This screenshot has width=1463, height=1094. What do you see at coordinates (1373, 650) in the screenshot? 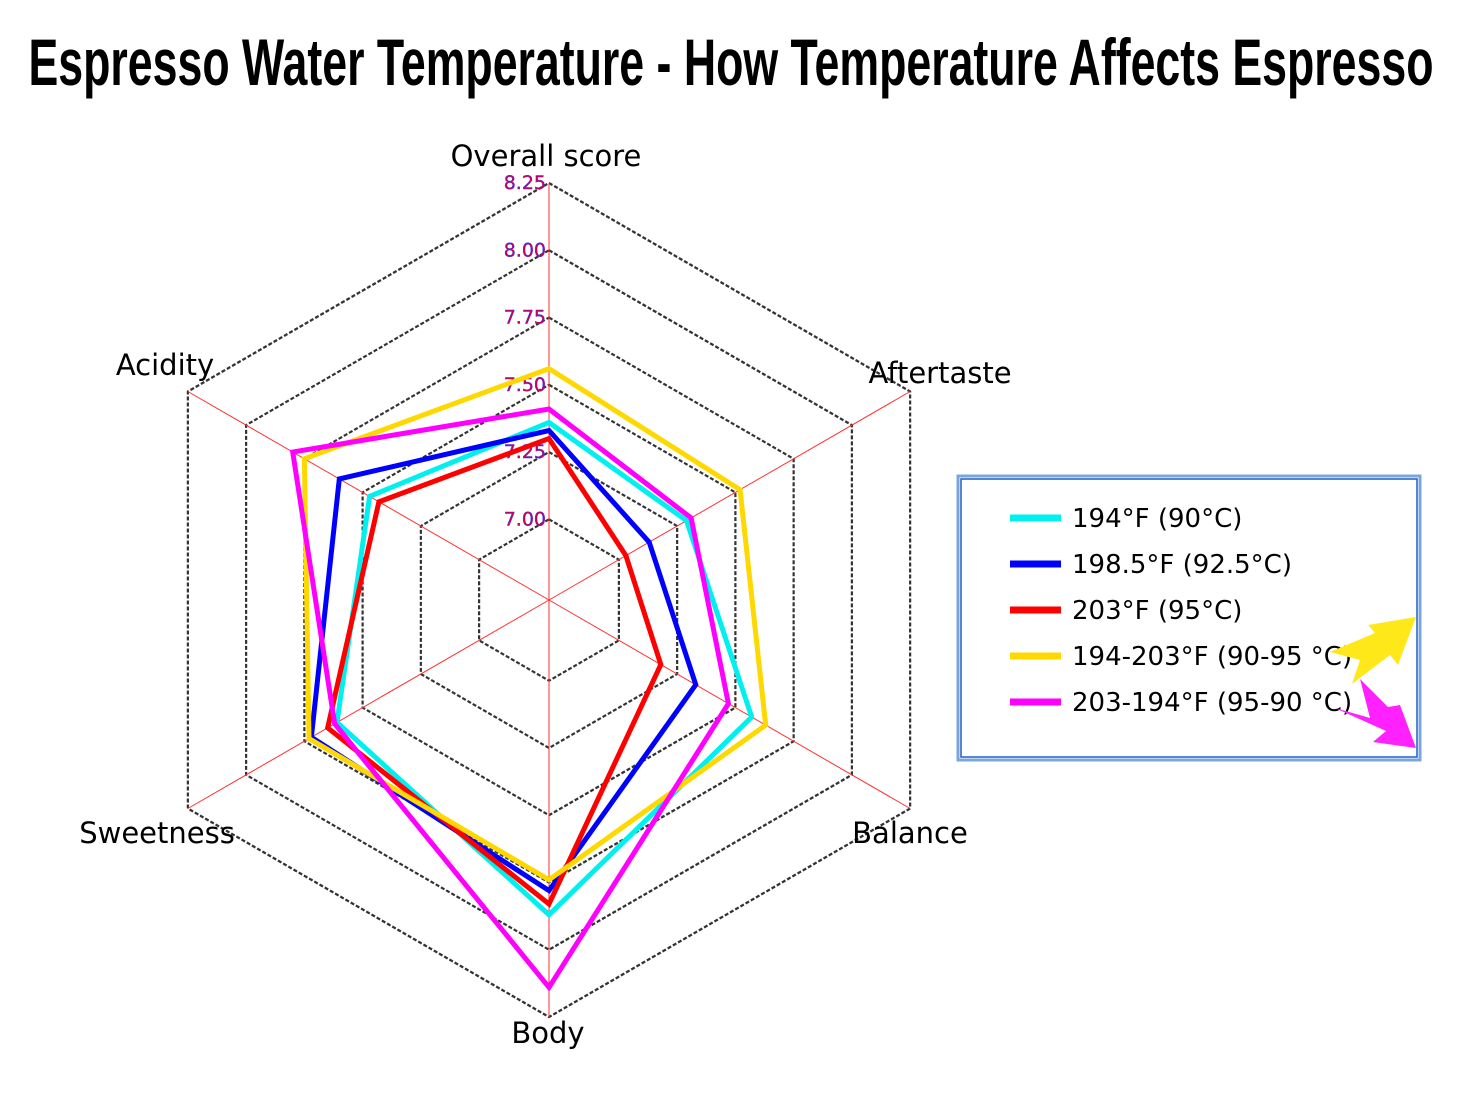
I see `arrow-up-icon` at bounding box center [1373, 650].